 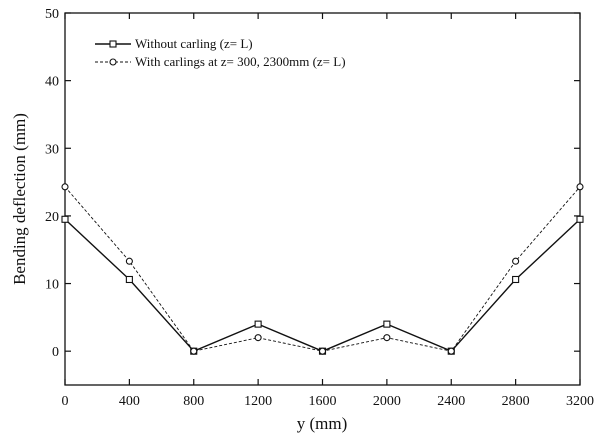 What do you see at coordinates (52, 82) in the screenshot?
I see `y-tick-label: 40` at bounding box center [52, 82].